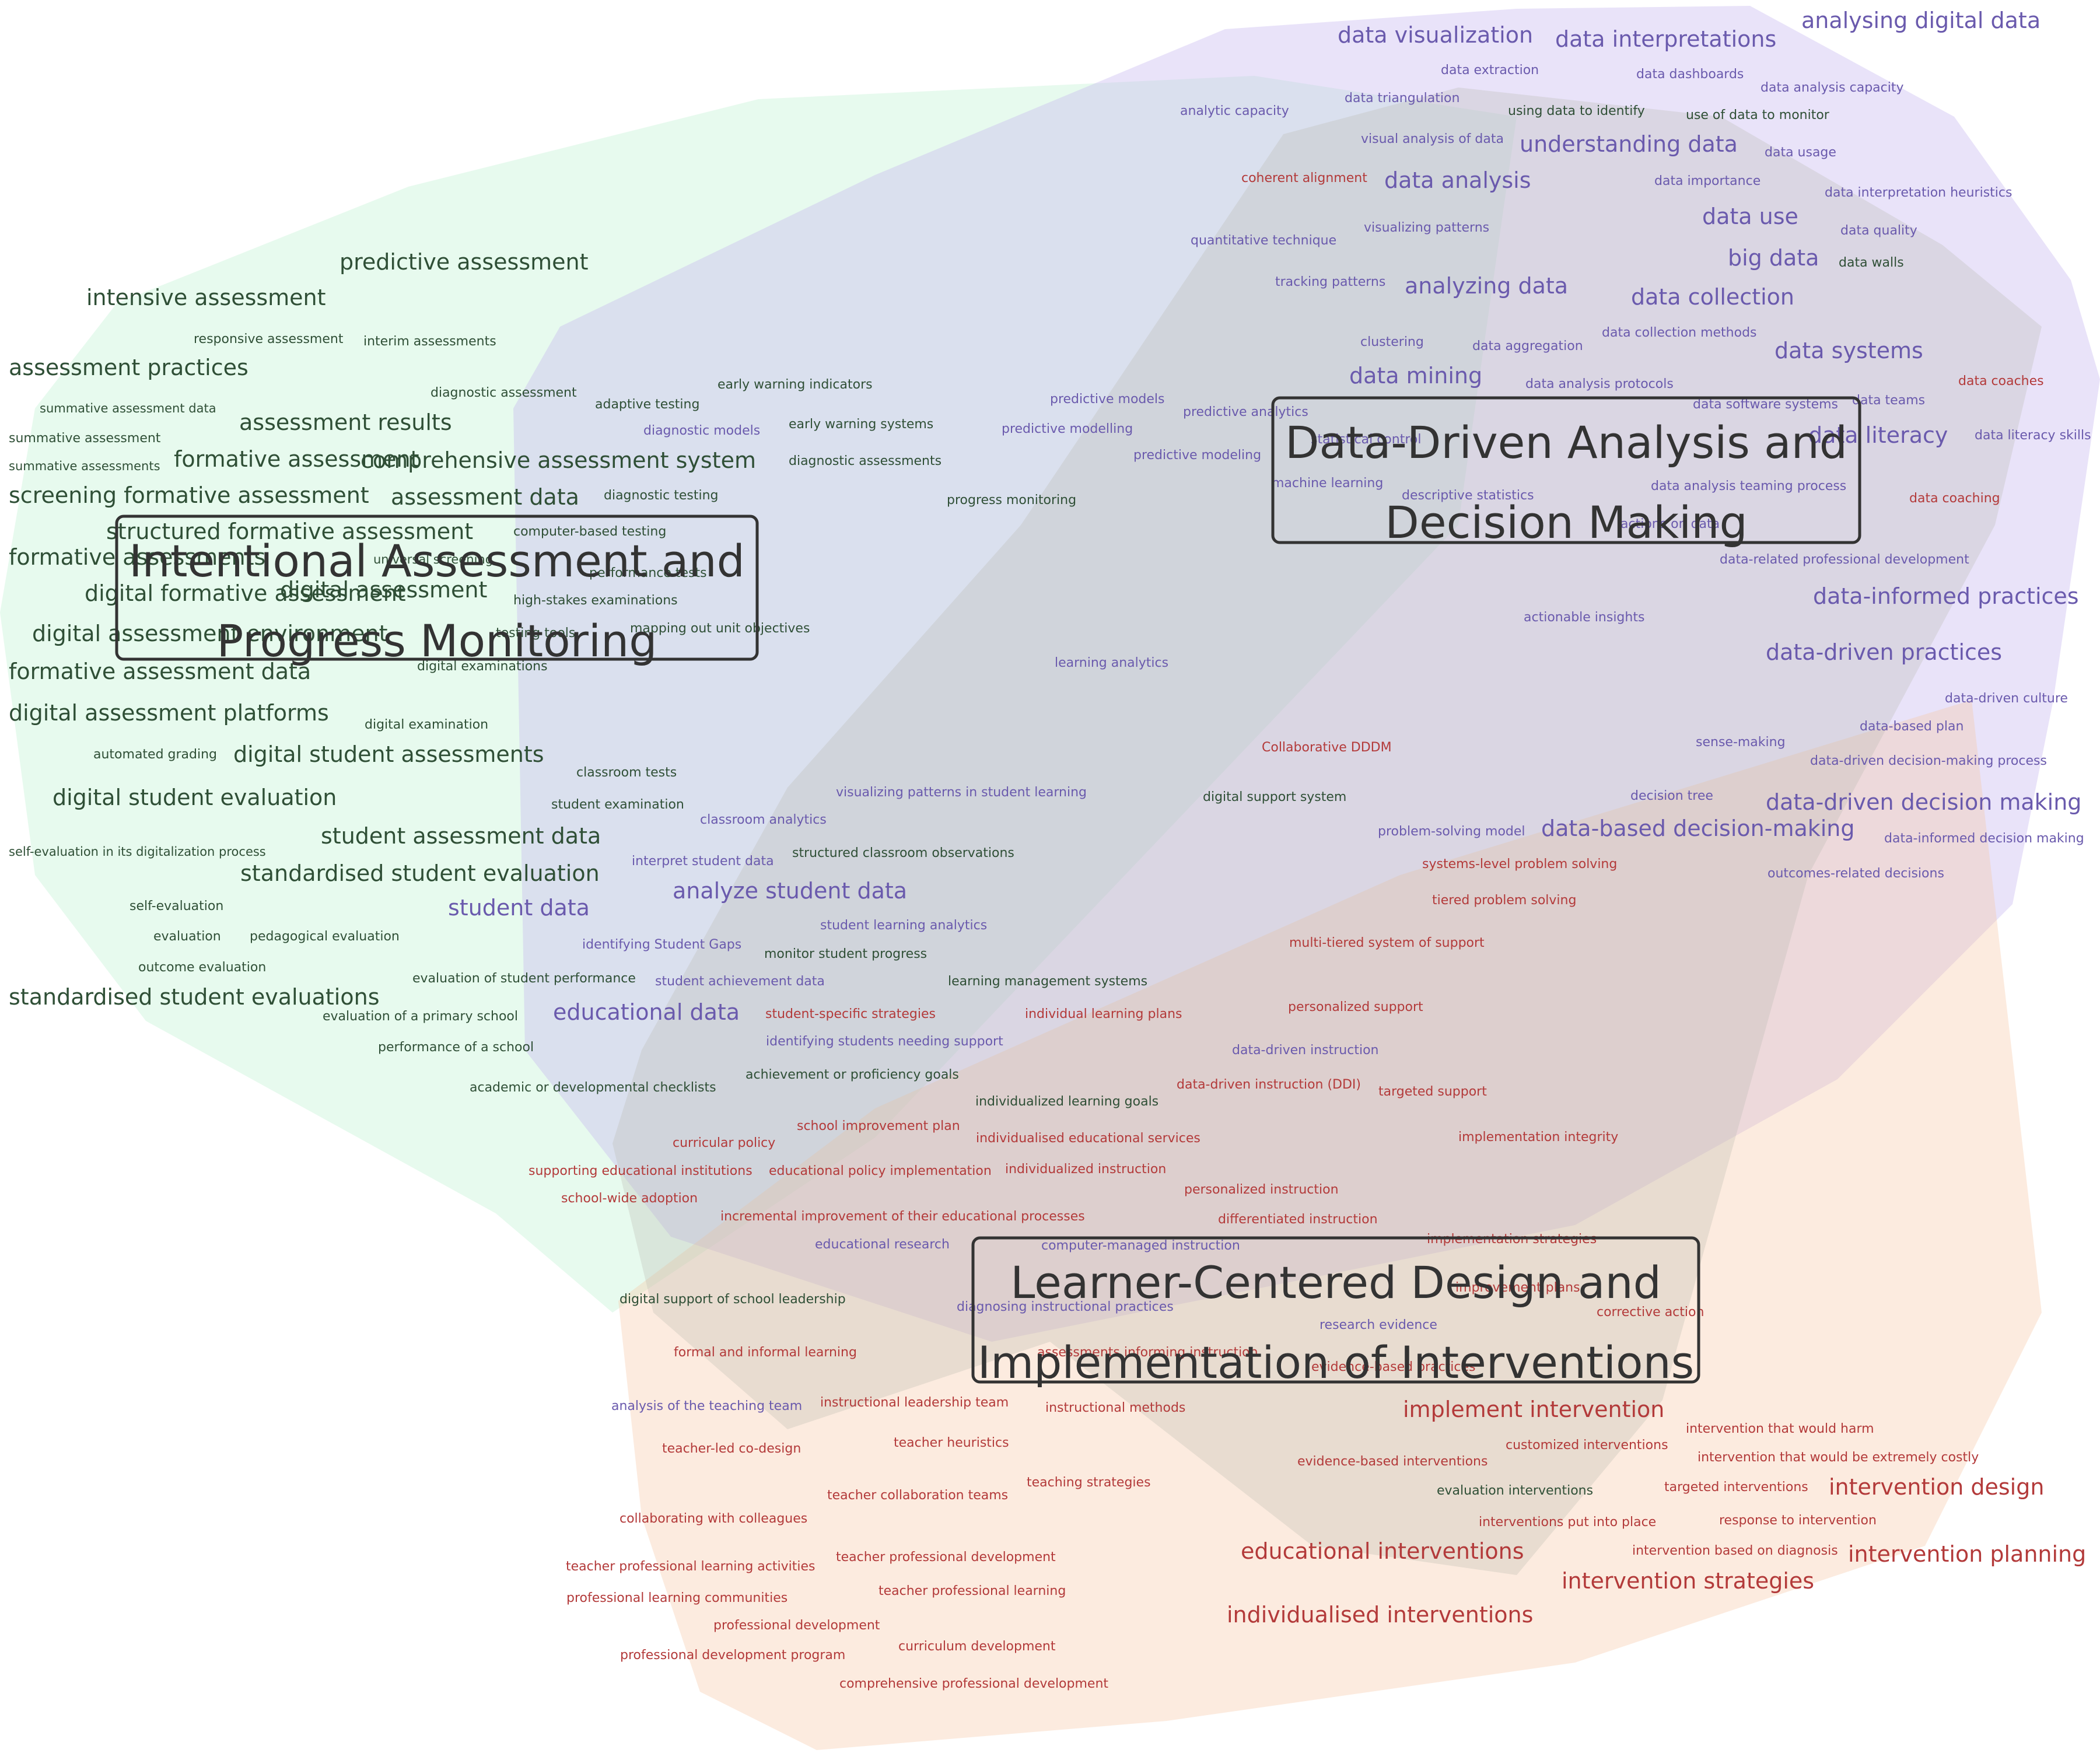 This screenshot has height=1753, width=2100. What do you see at coordinates (661, 495) in the screenshot?
I see `term-label: diagnostic testing` at bounding box center [661, 495].